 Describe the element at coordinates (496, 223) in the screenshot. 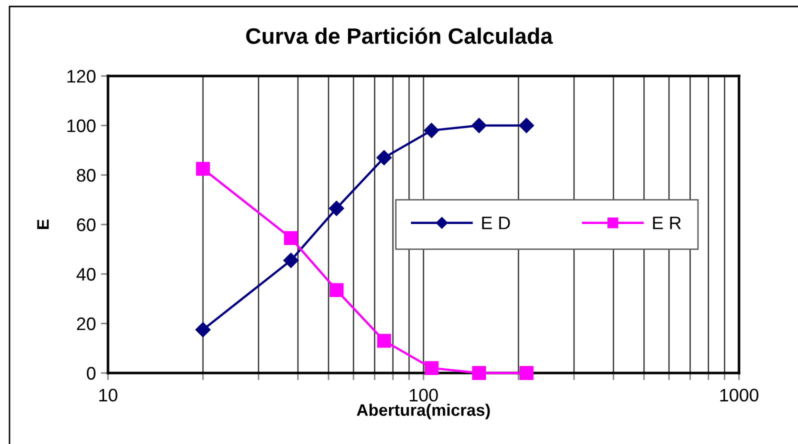

I see `legend-label: E D` at that location.